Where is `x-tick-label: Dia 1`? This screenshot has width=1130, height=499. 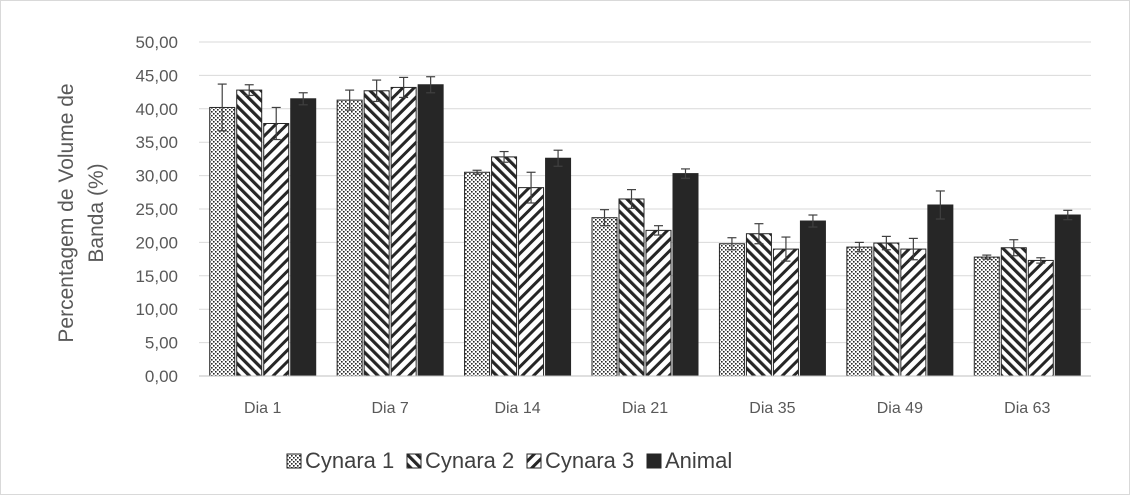
x-tick-label: Dia 1 is located at coordinates (262, 408).